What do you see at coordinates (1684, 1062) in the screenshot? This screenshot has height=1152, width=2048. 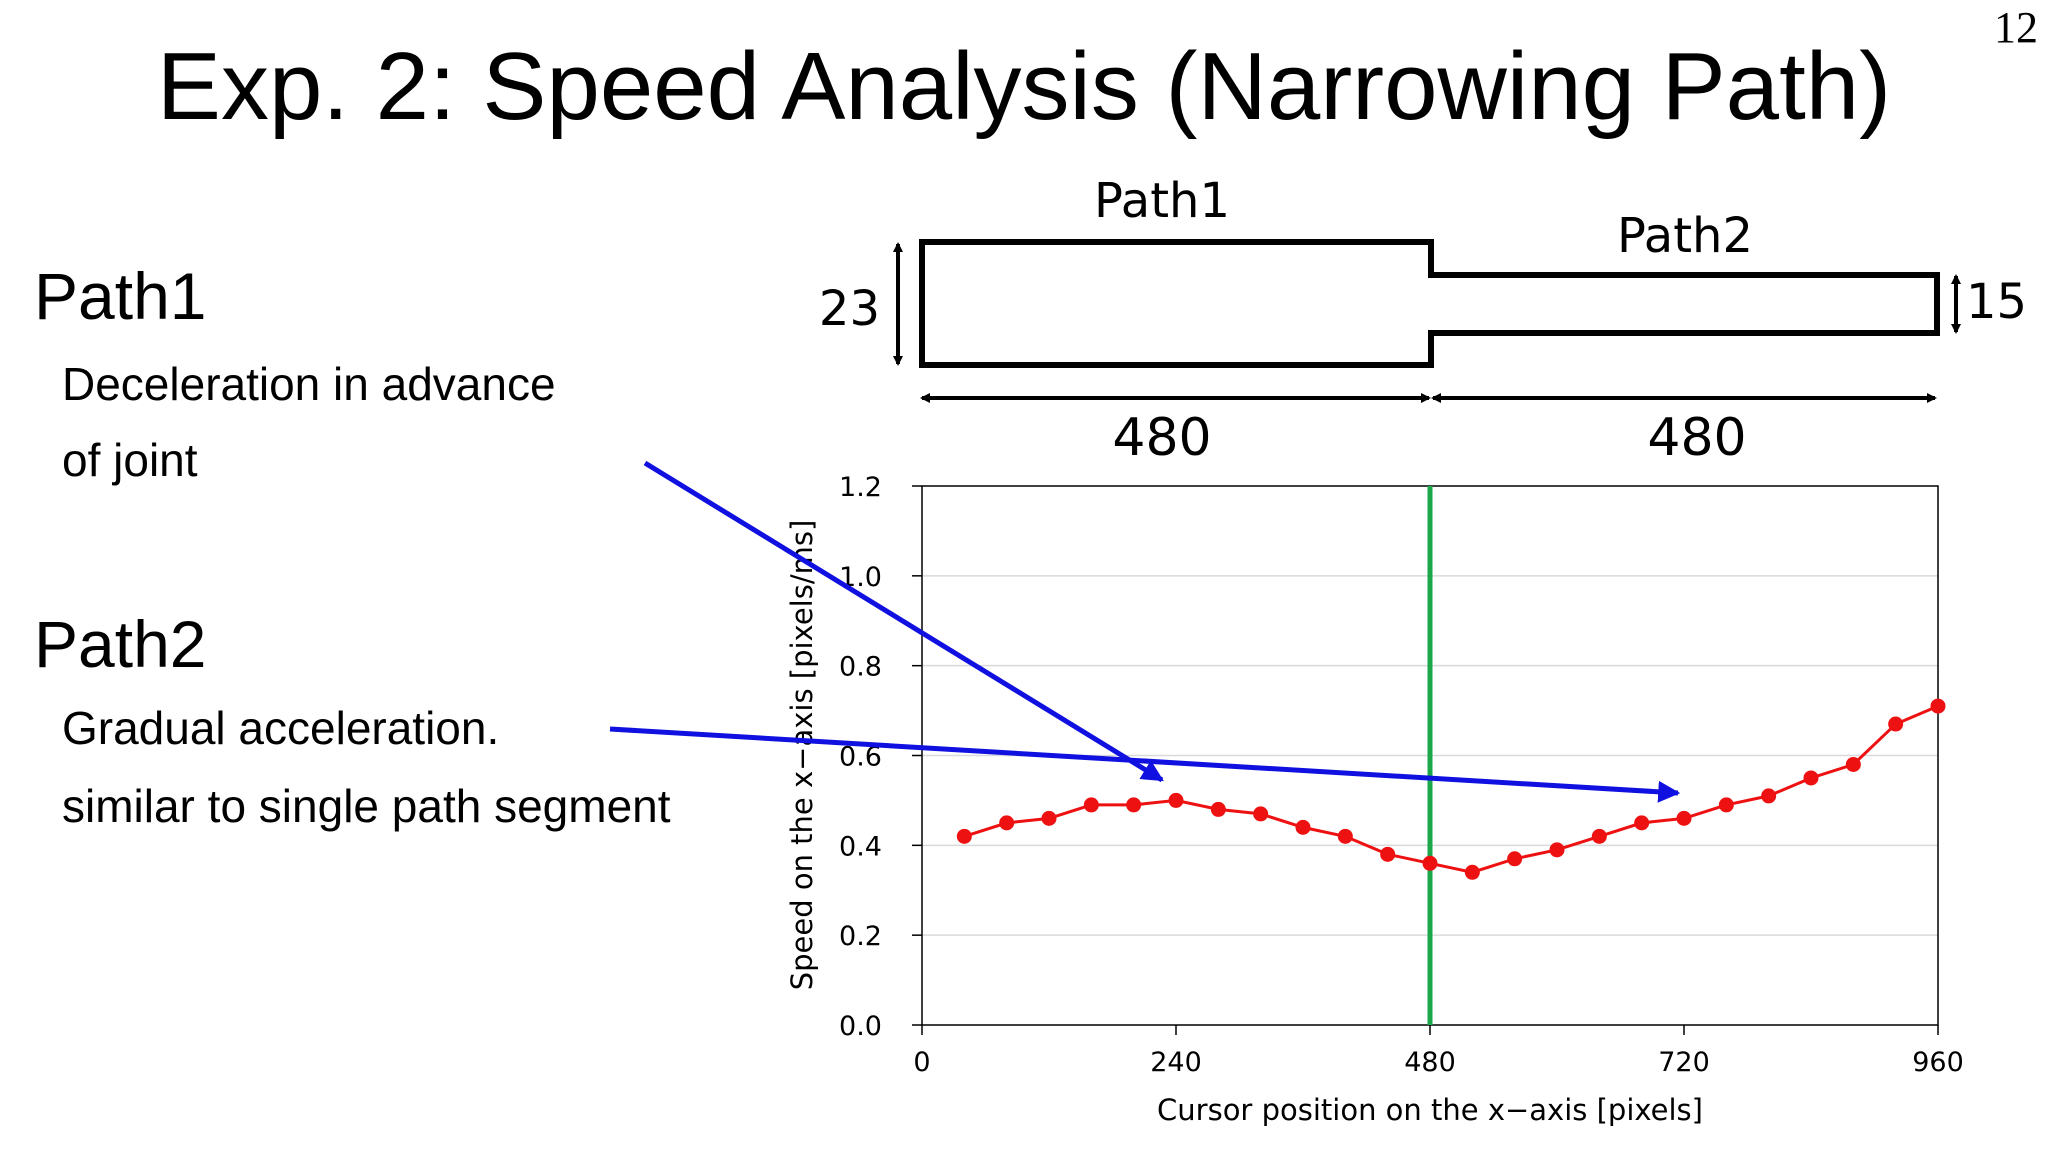 I see `x-tick-label: 720` at bounding box center [1684, 1062].